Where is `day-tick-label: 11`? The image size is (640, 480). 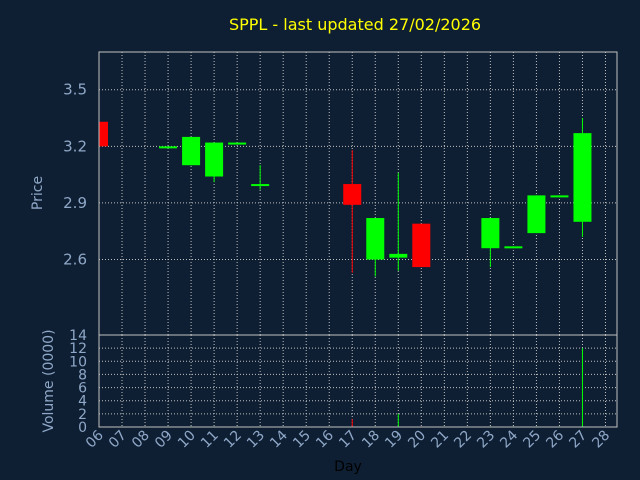 day-tick-label: 11 is located at coordinates (210, 440).